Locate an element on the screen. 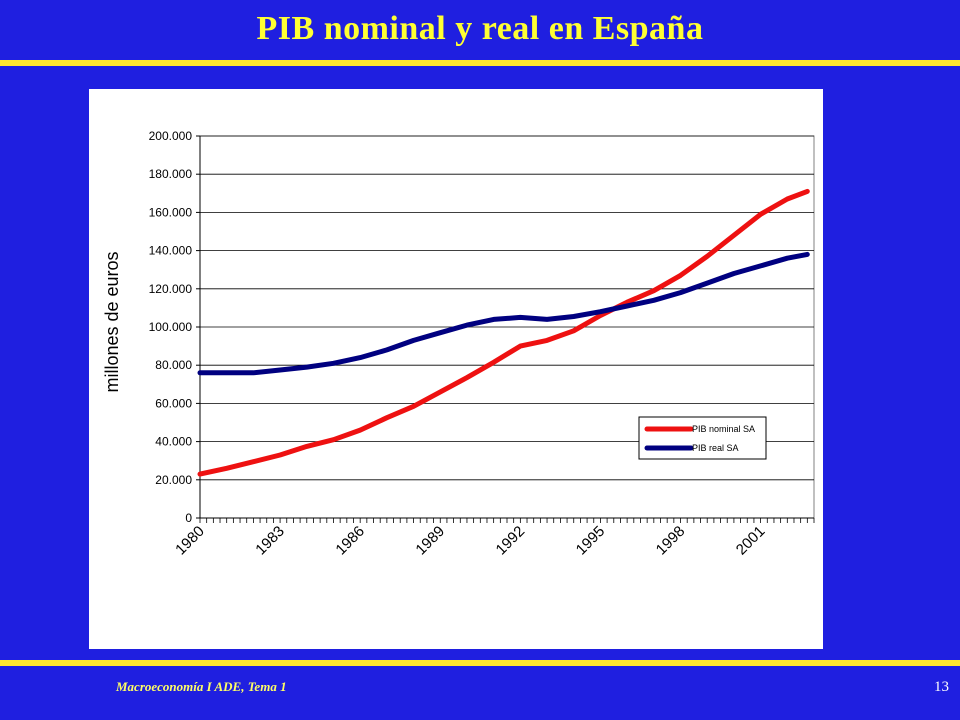 The height and width of the screenshot is (720, 960). slide-title: PIB nominal y real en España is located at coordinates (480, 28).